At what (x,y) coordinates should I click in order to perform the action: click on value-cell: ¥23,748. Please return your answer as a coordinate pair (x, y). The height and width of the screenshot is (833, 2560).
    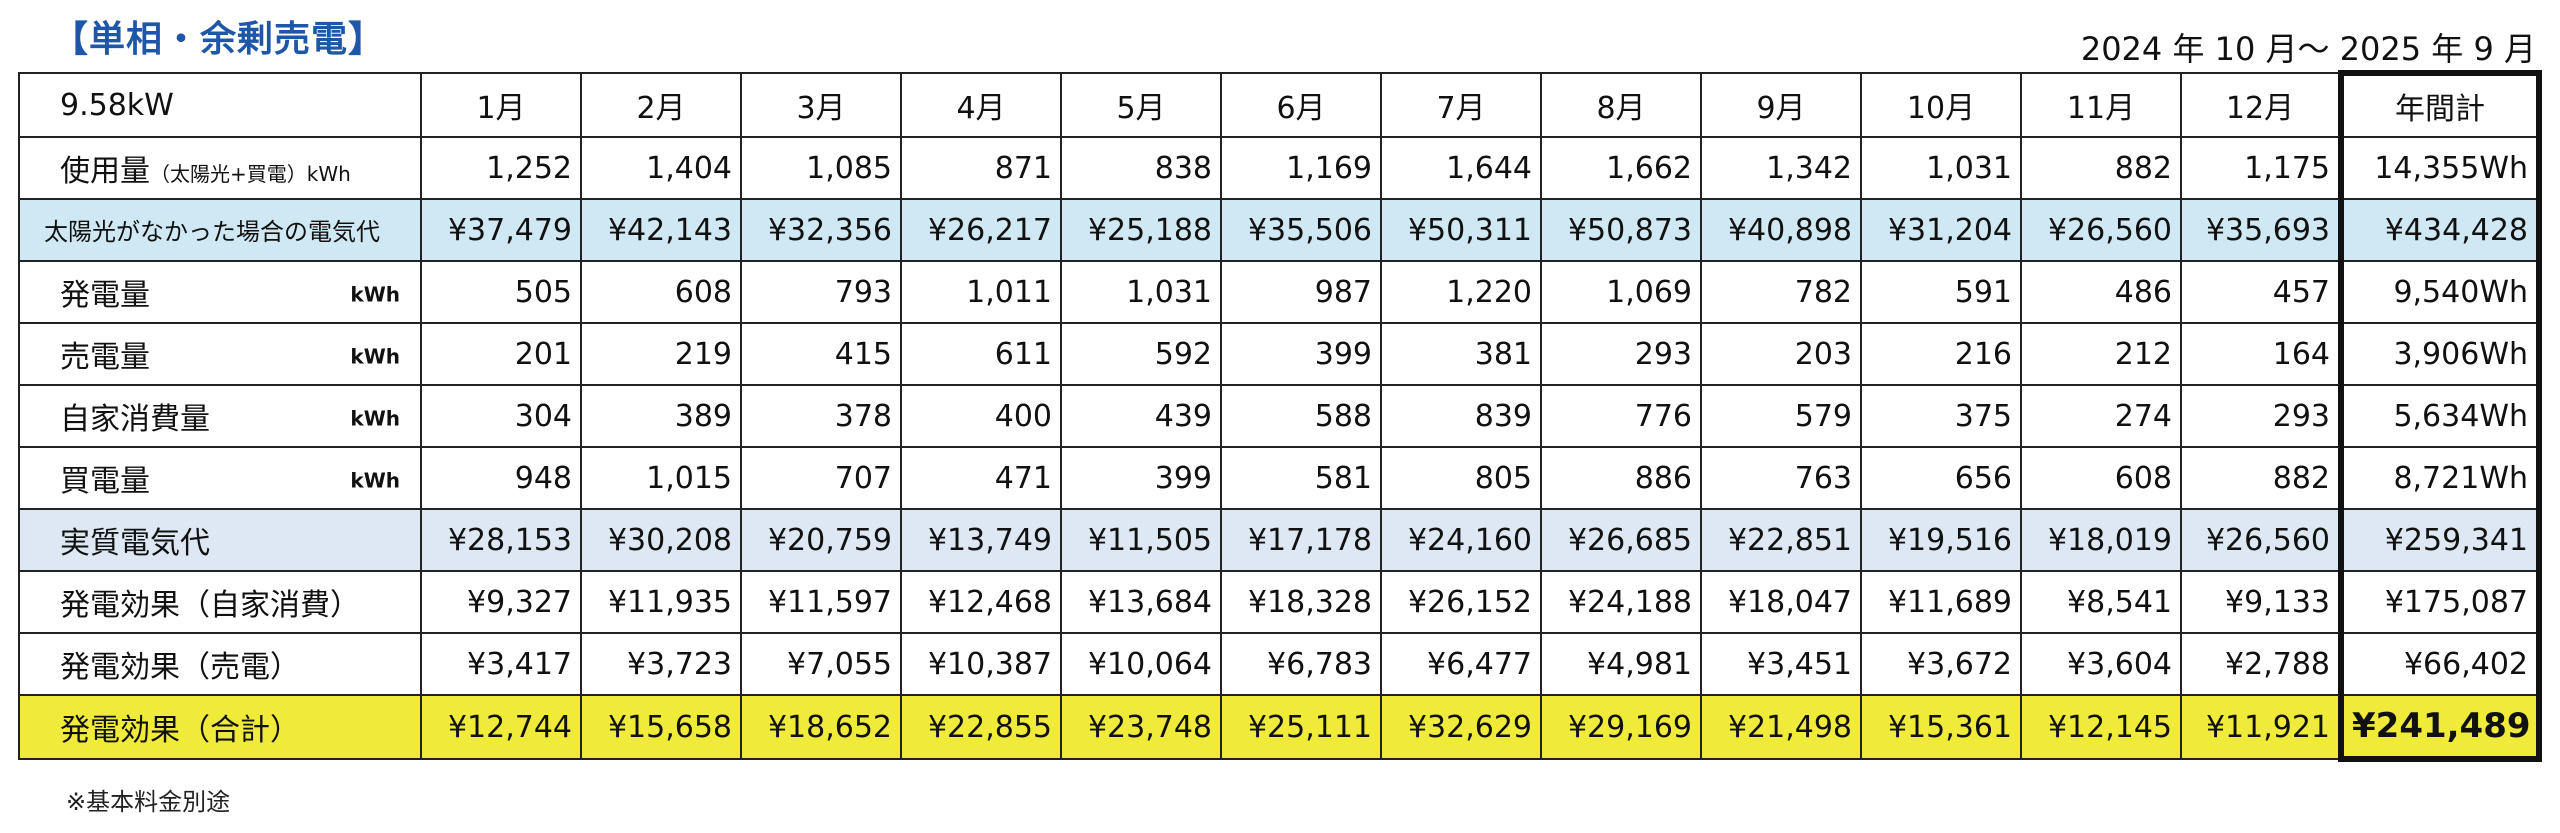
    Looking at the image, I should click on (1141, 727).